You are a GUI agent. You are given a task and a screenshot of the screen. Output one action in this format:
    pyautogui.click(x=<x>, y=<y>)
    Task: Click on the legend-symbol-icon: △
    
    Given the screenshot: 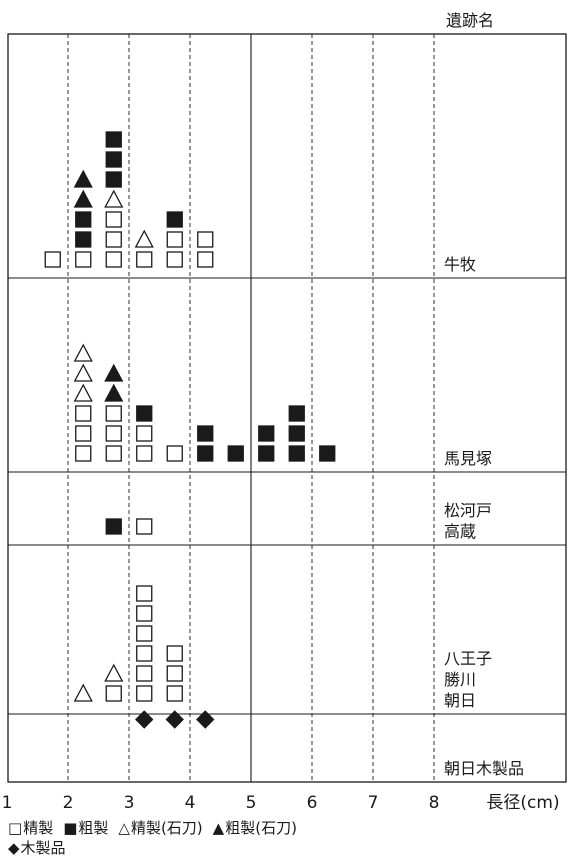 What is the action you would take?
    pyautogui.click(x=124, y=828)
    